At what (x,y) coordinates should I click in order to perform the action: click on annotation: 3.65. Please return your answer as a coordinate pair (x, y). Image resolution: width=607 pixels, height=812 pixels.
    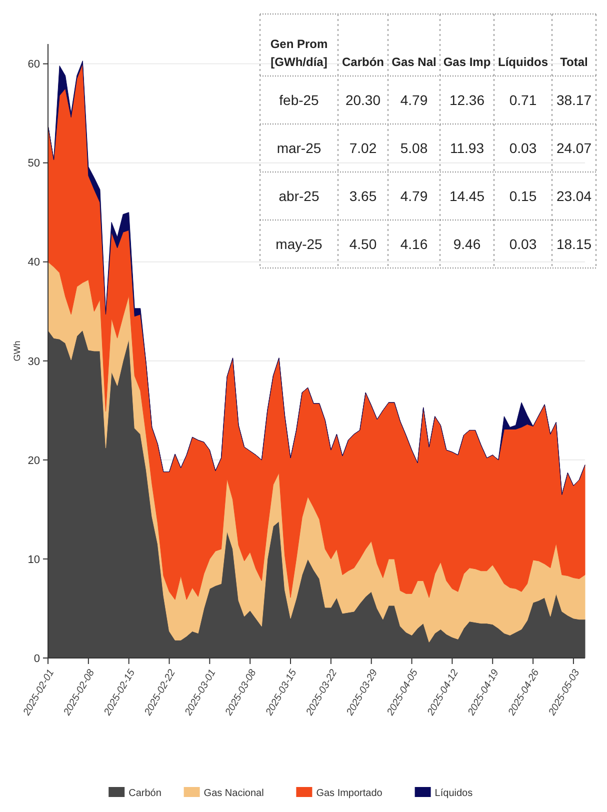
    Looking at the image, I should click on (363, 196).